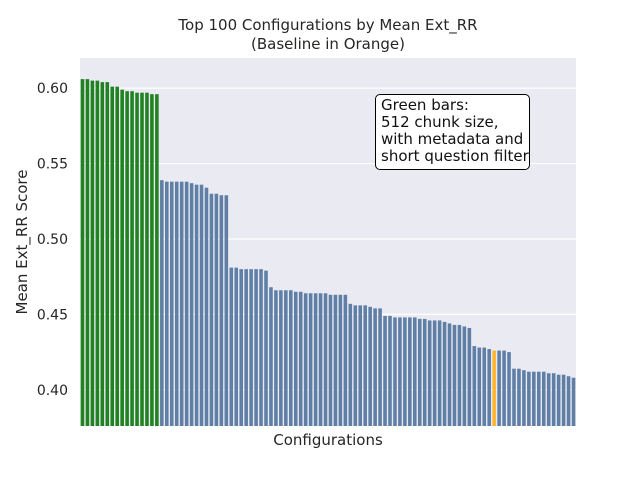 This screenshot has height=480, width=640. I want to click on y-tick-label: 0.50, so click(52, 240).